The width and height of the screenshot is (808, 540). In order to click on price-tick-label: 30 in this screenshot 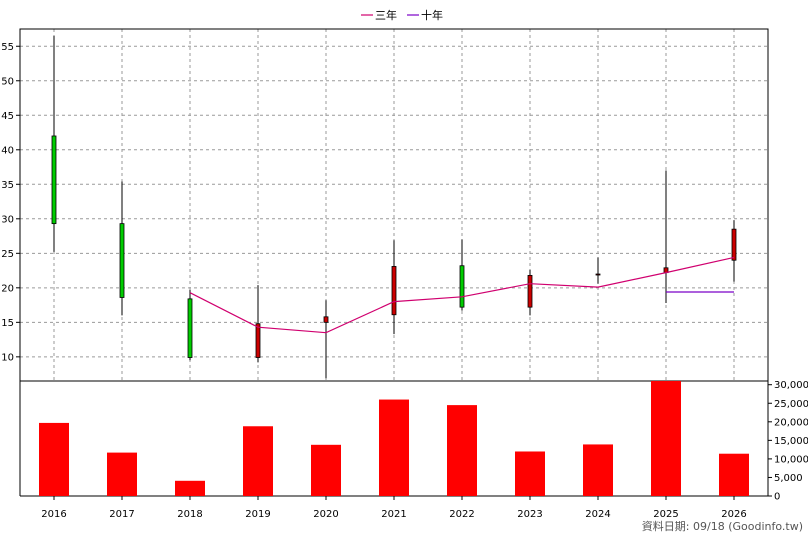, I will do `click(7, 219)`.